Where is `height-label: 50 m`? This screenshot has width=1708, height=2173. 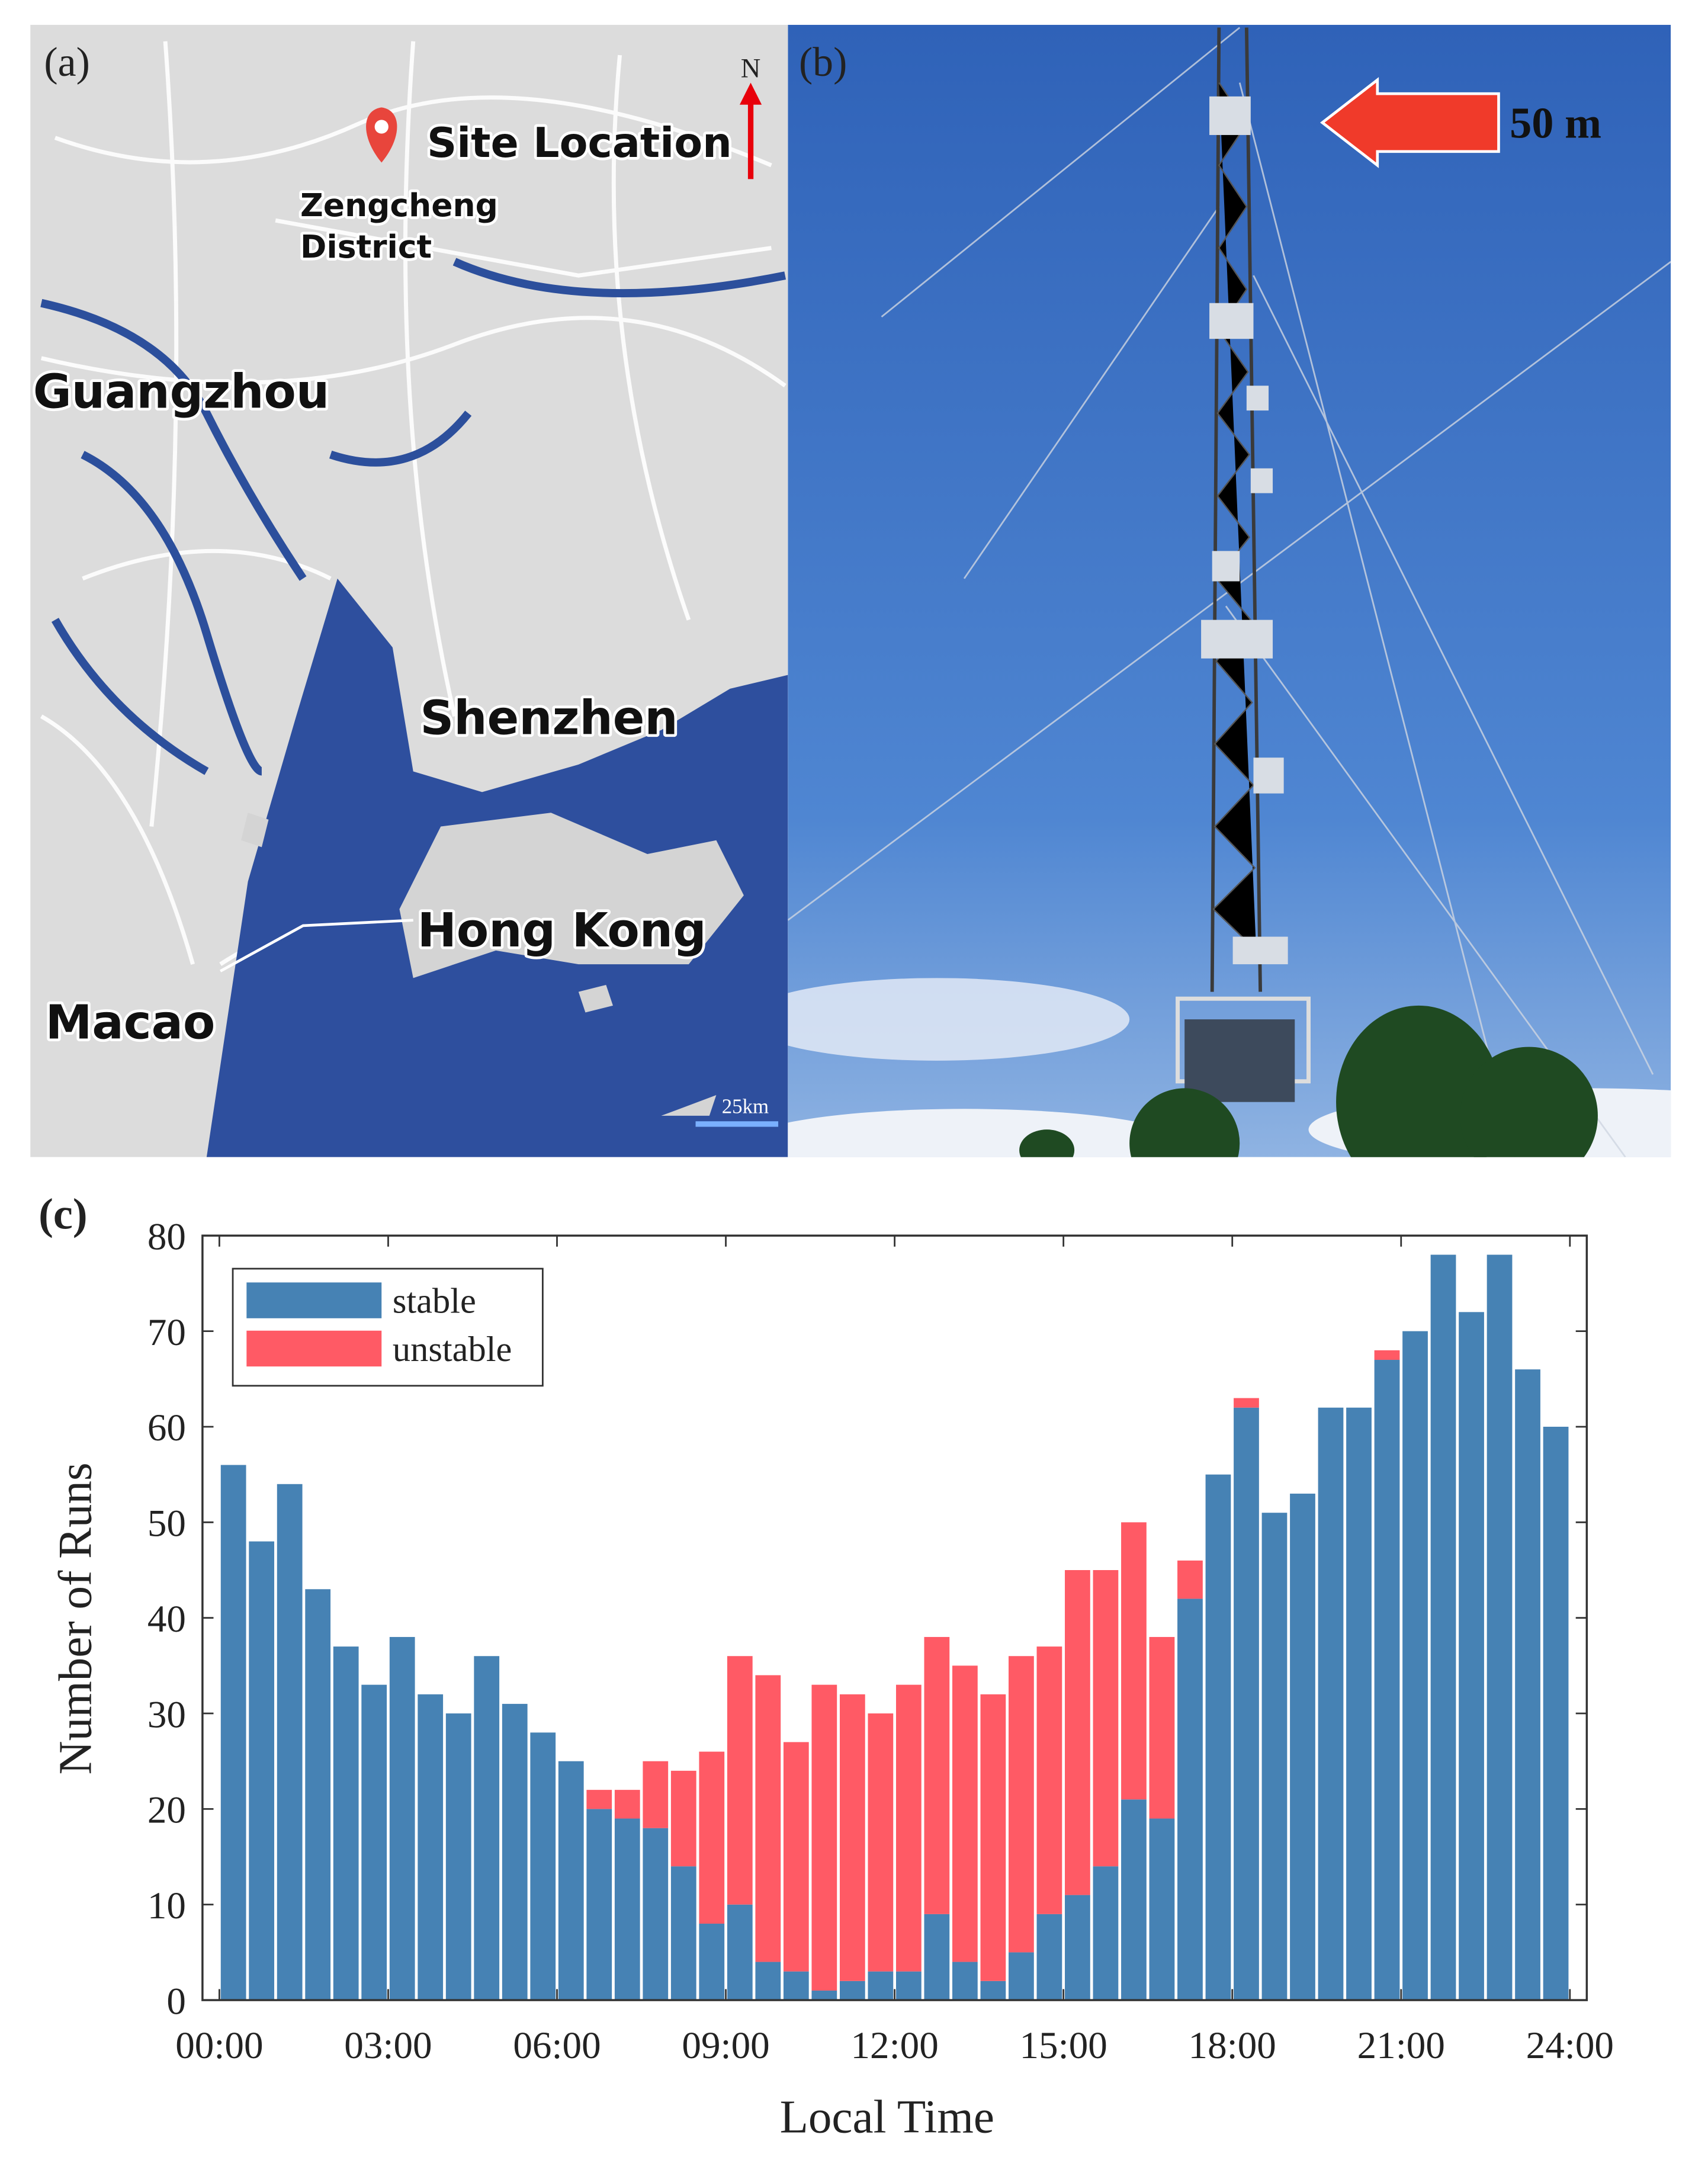
height-label: 50 m is located at coordinates (1555, 123).